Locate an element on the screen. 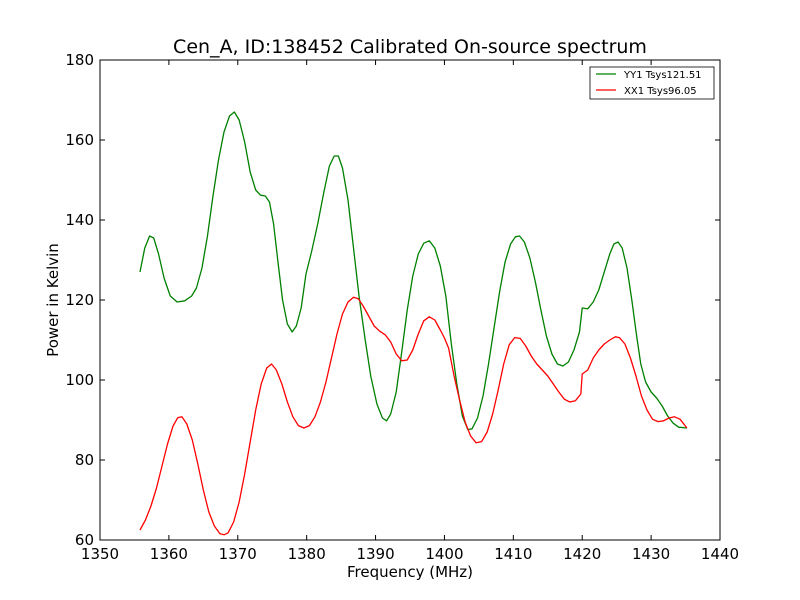 Image resolution: width=800 pixels, height=600 pixels. x-tick-label: 1440 is located at coordinates (720, 554).